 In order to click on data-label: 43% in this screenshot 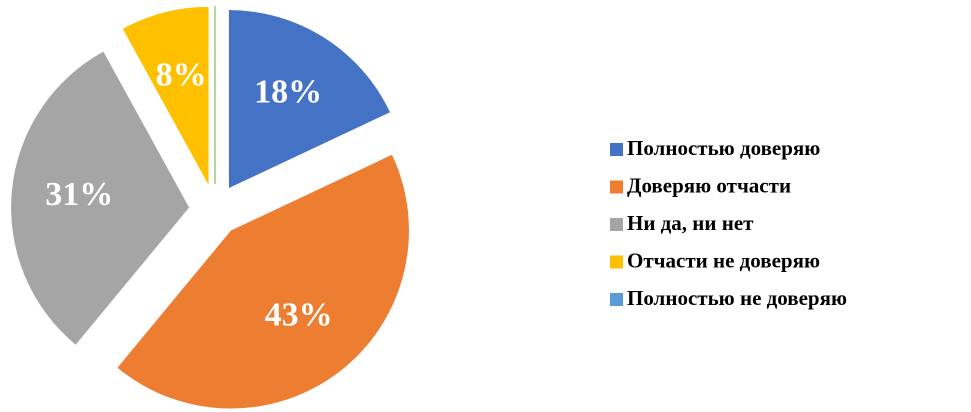, I will do `click(299, 315)`.